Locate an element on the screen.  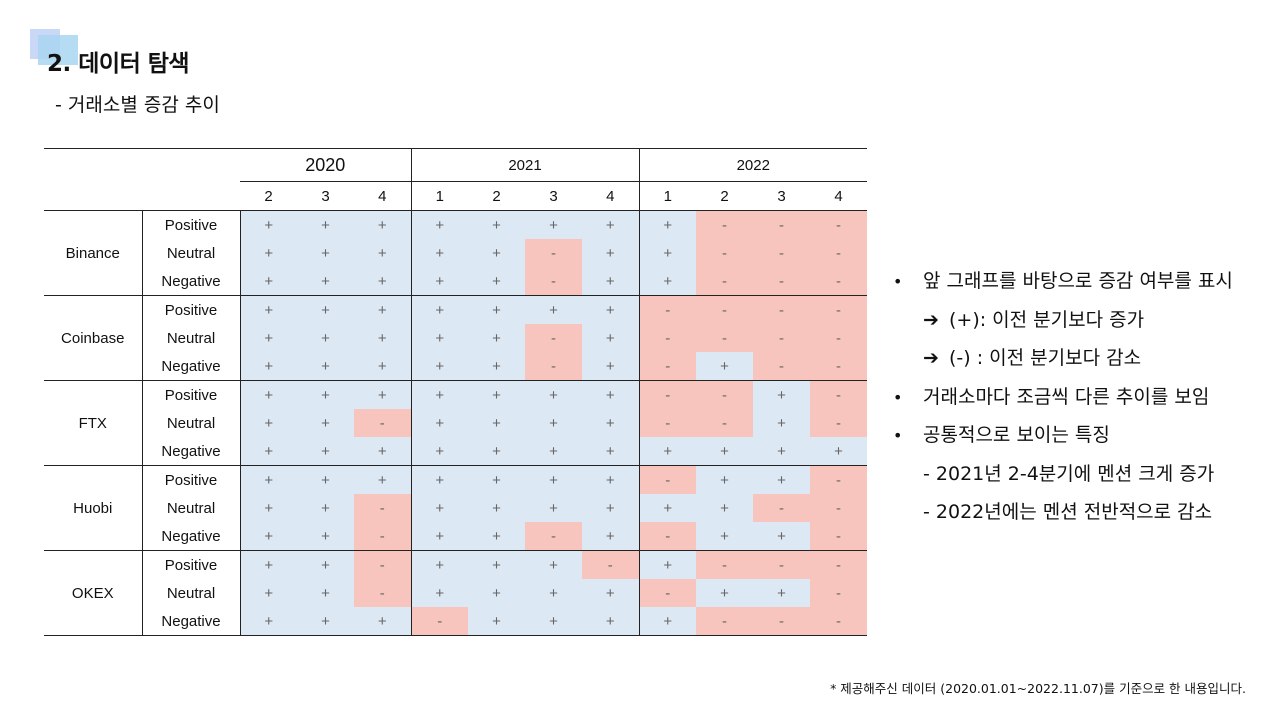
slide-subtitle: - 거래소별 증감 추이 is located at coordinates (137, 105).